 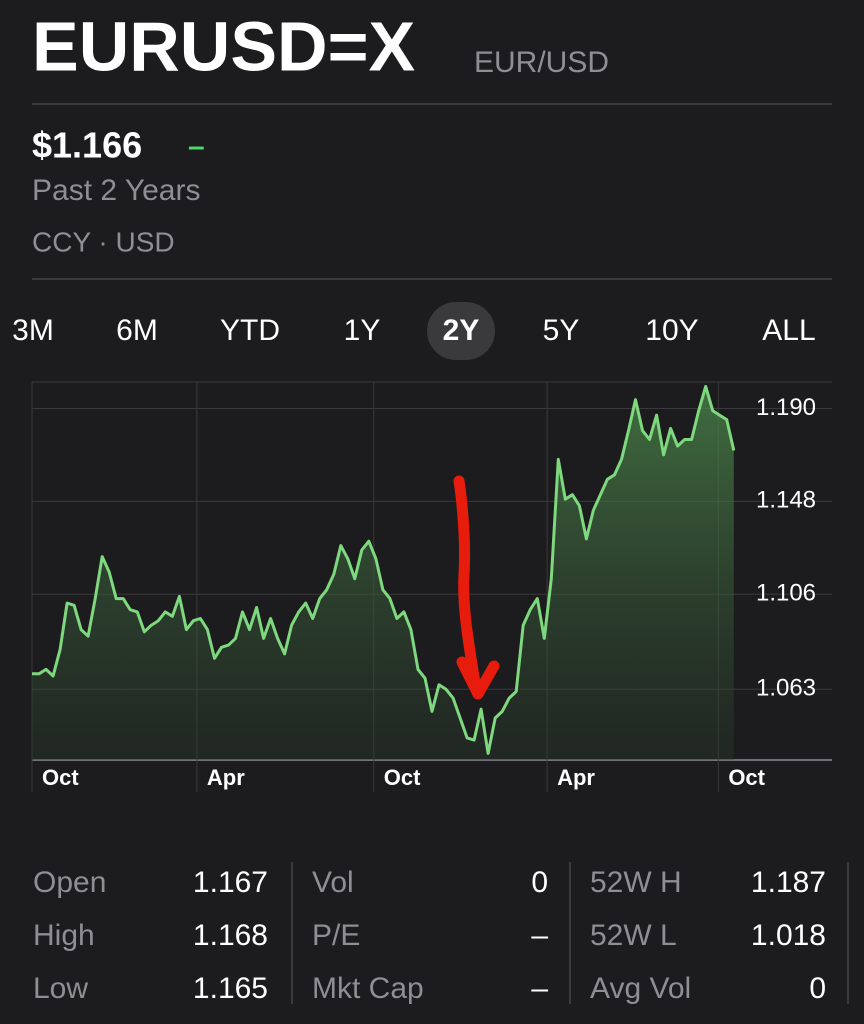 I want to click on range-button: 5Y, so click(x=561, y=330).